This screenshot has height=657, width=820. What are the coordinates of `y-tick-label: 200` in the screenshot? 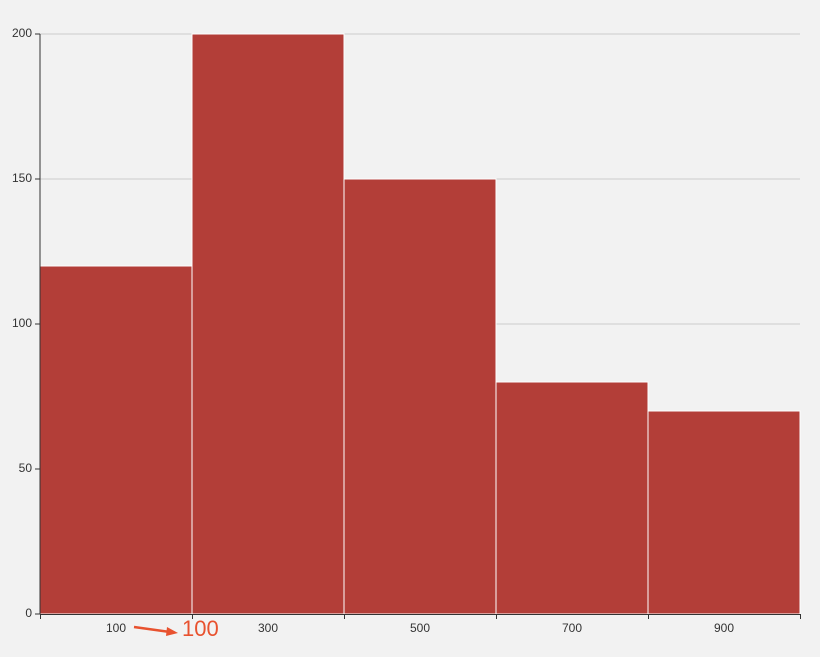 It's located at (22, 33).